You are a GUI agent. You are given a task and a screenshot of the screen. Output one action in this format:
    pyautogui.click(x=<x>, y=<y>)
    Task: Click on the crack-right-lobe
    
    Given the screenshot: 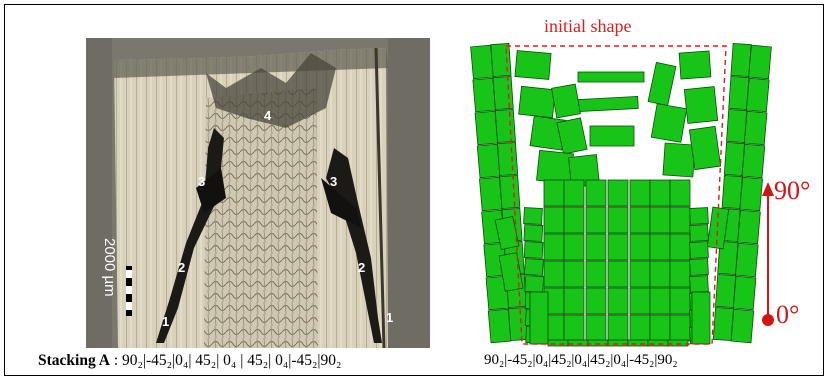 What is the action you would take?
    pyautogui.click(x=341, y=203)
    